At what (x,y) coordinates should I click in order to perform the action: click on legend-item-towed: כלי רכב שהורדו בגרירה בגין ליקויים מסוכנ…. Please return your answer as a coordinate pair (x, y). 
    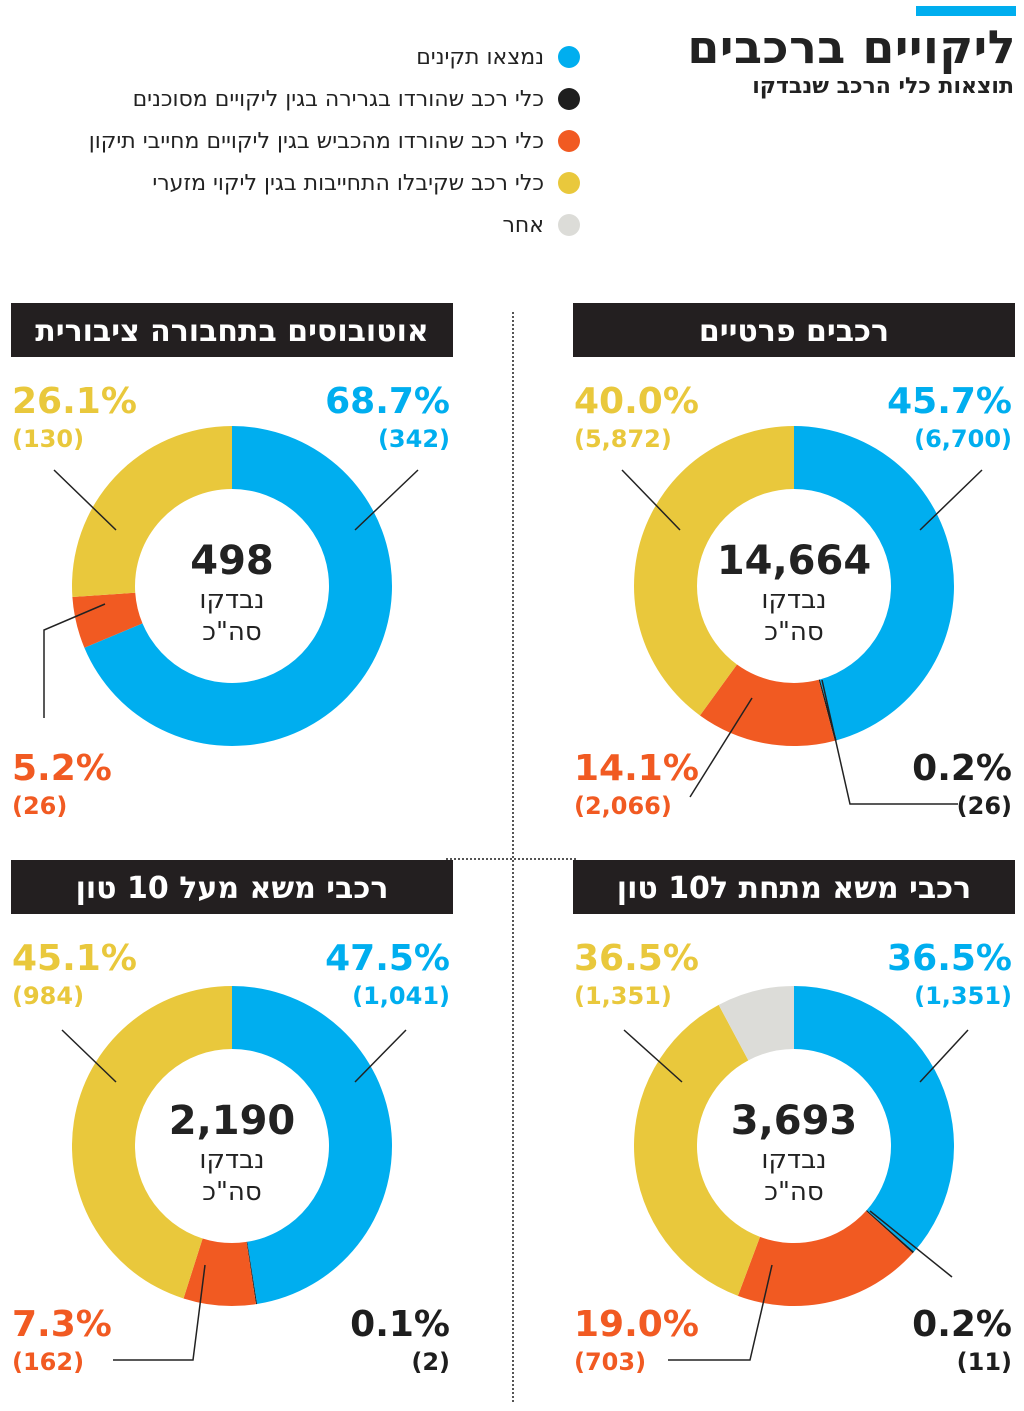
    Looking at the image, I should click on (334, 99).